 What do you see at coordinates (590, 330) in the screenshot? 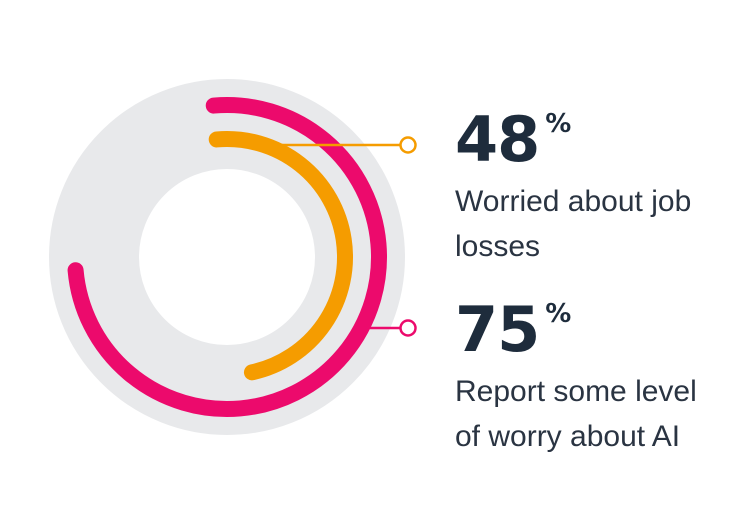
I see `stat-value-row: 75 %` at bounding box center [590, 330].